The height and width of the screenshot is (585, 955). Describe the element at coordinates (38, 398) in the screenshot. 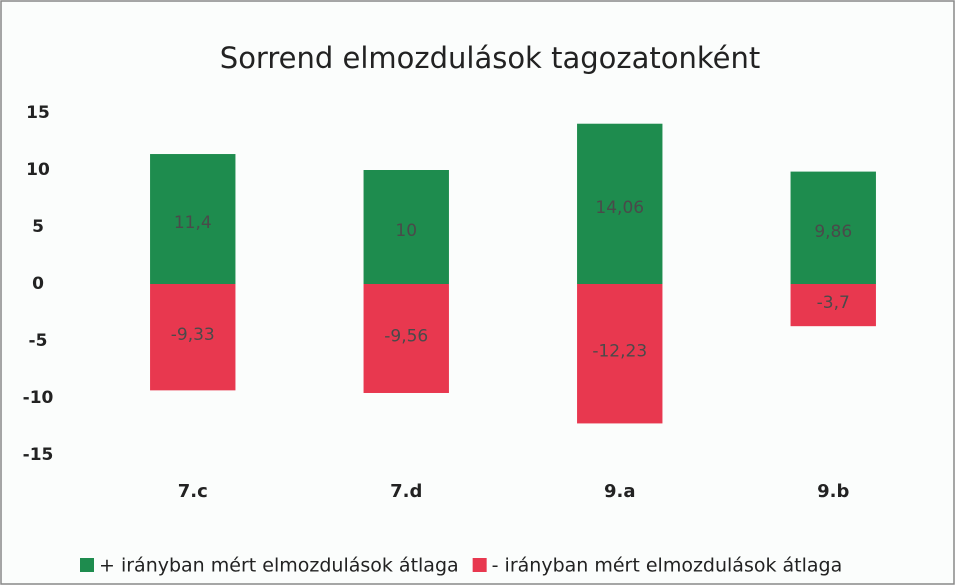

I see `y-tick-label: -10` at that location.